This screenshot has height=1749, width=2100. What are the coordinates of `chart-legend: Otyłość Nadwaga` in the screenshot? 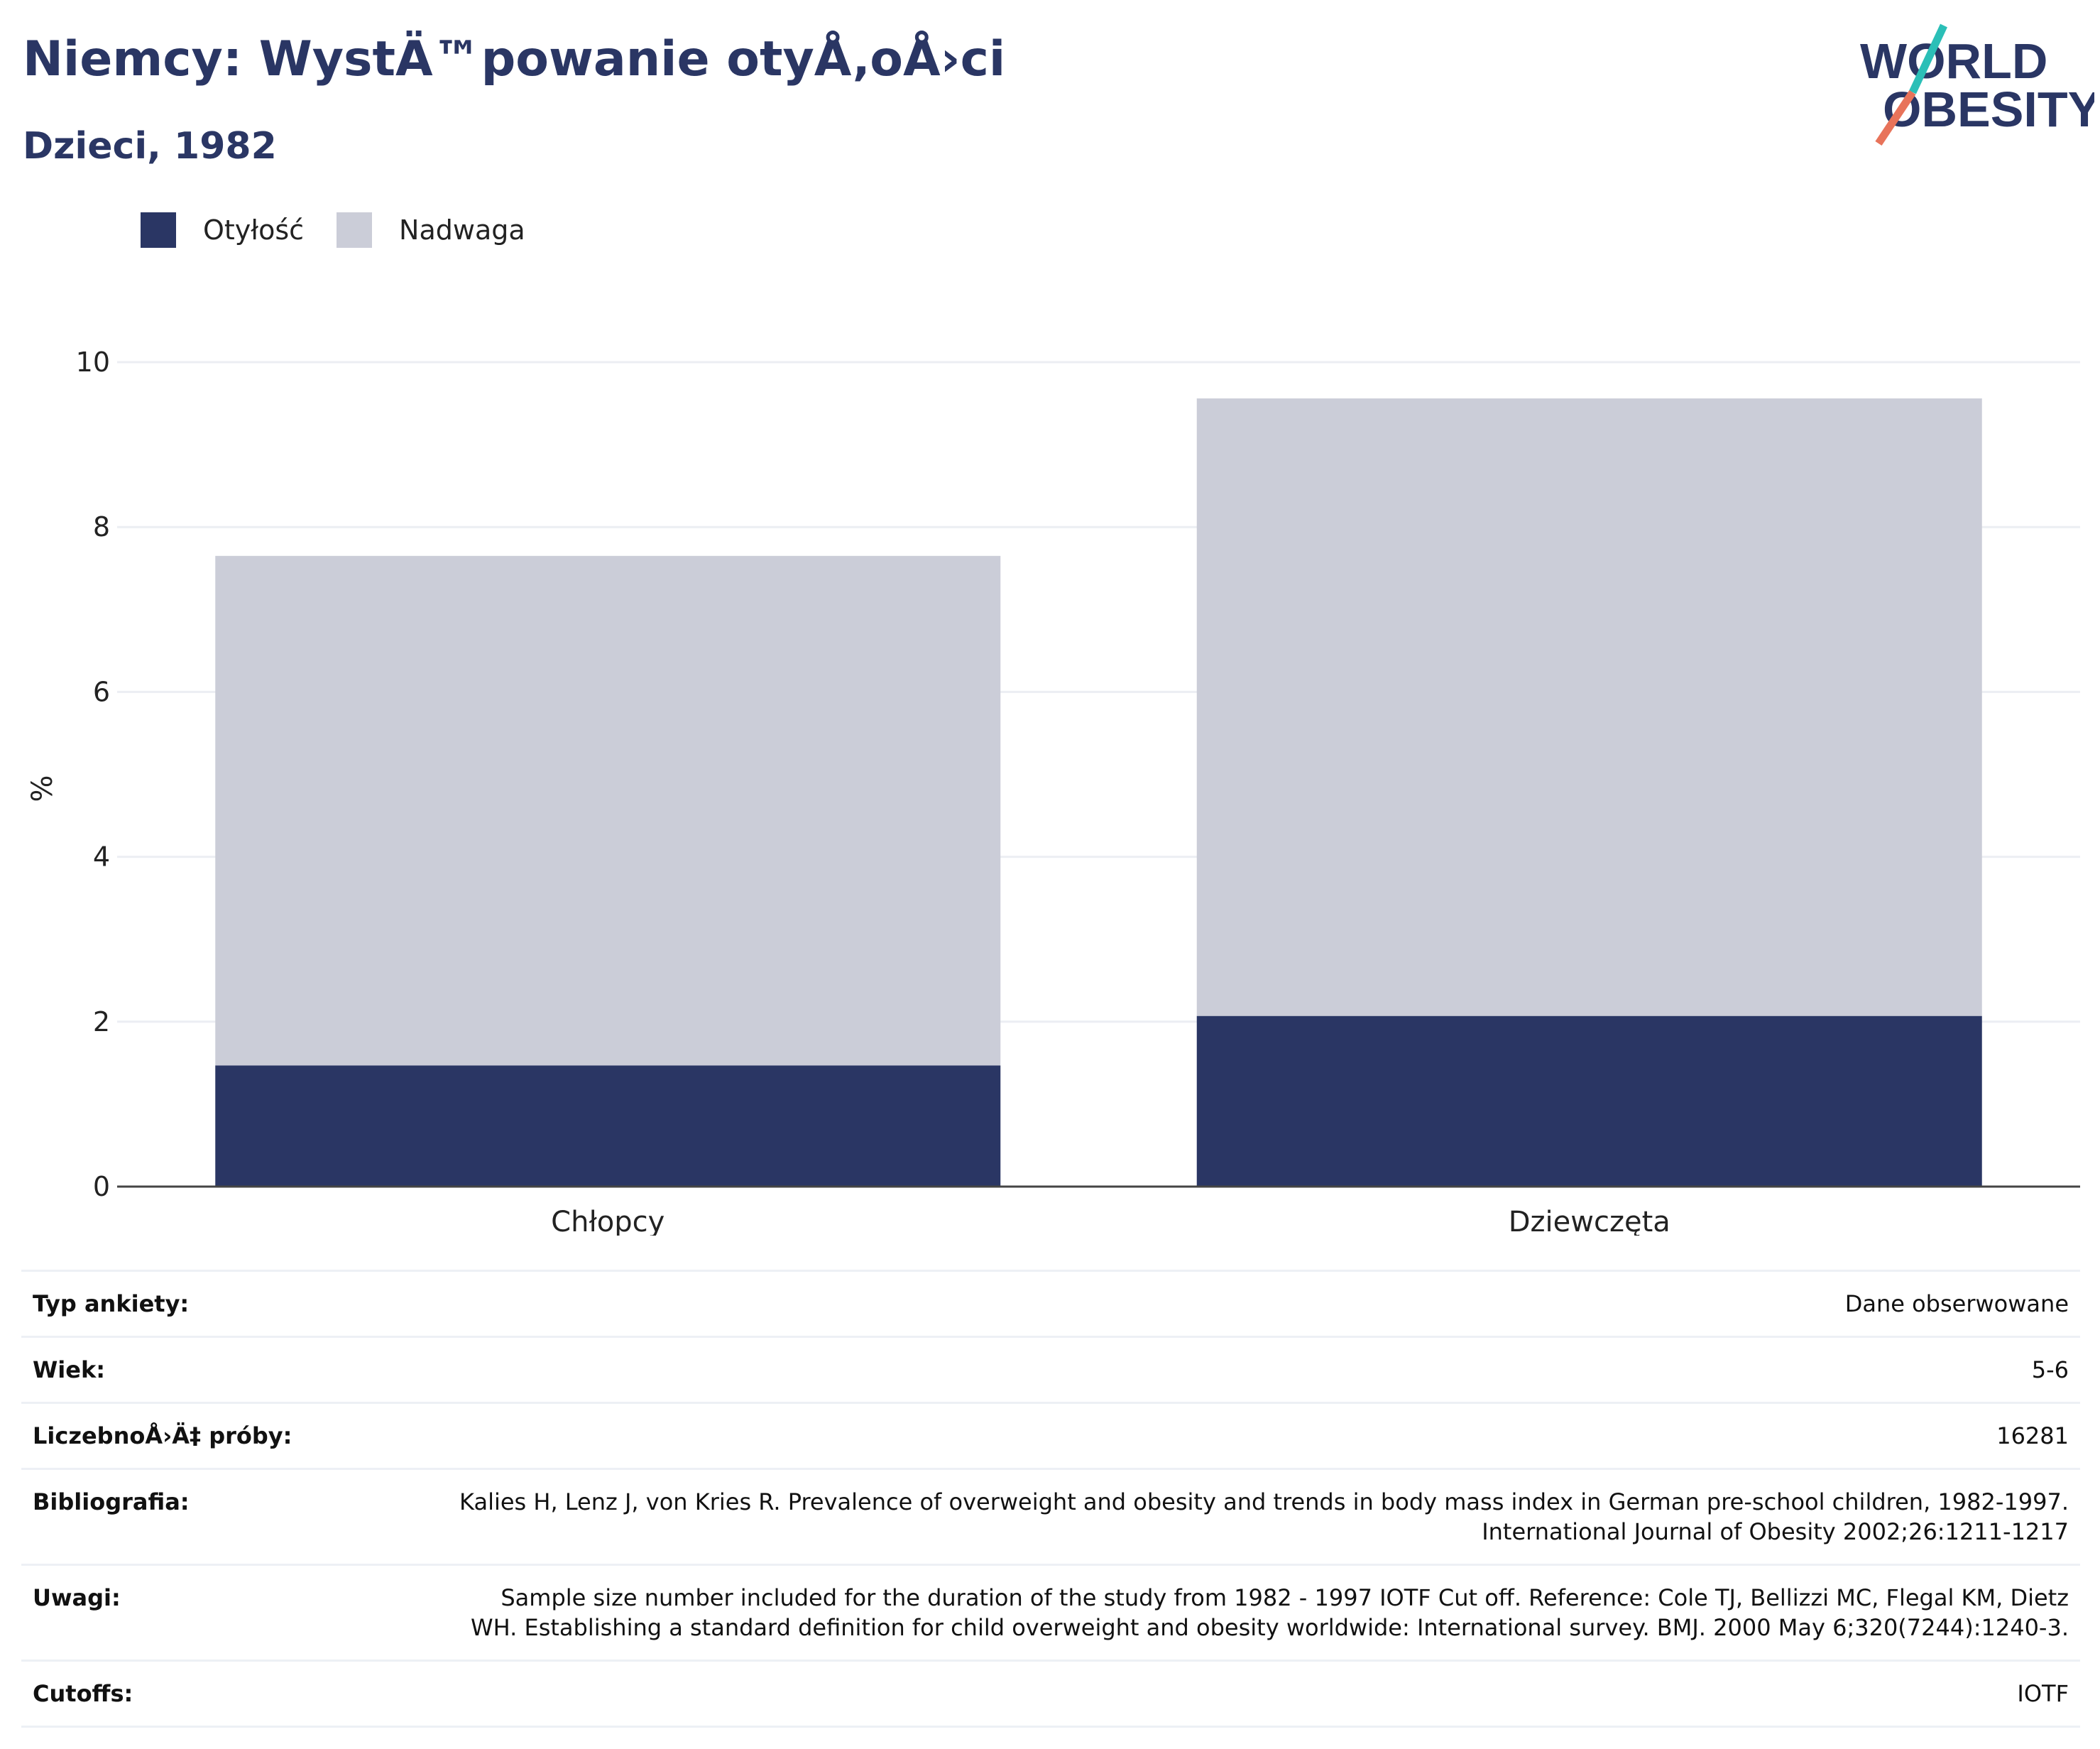 It's located at (349, 230).